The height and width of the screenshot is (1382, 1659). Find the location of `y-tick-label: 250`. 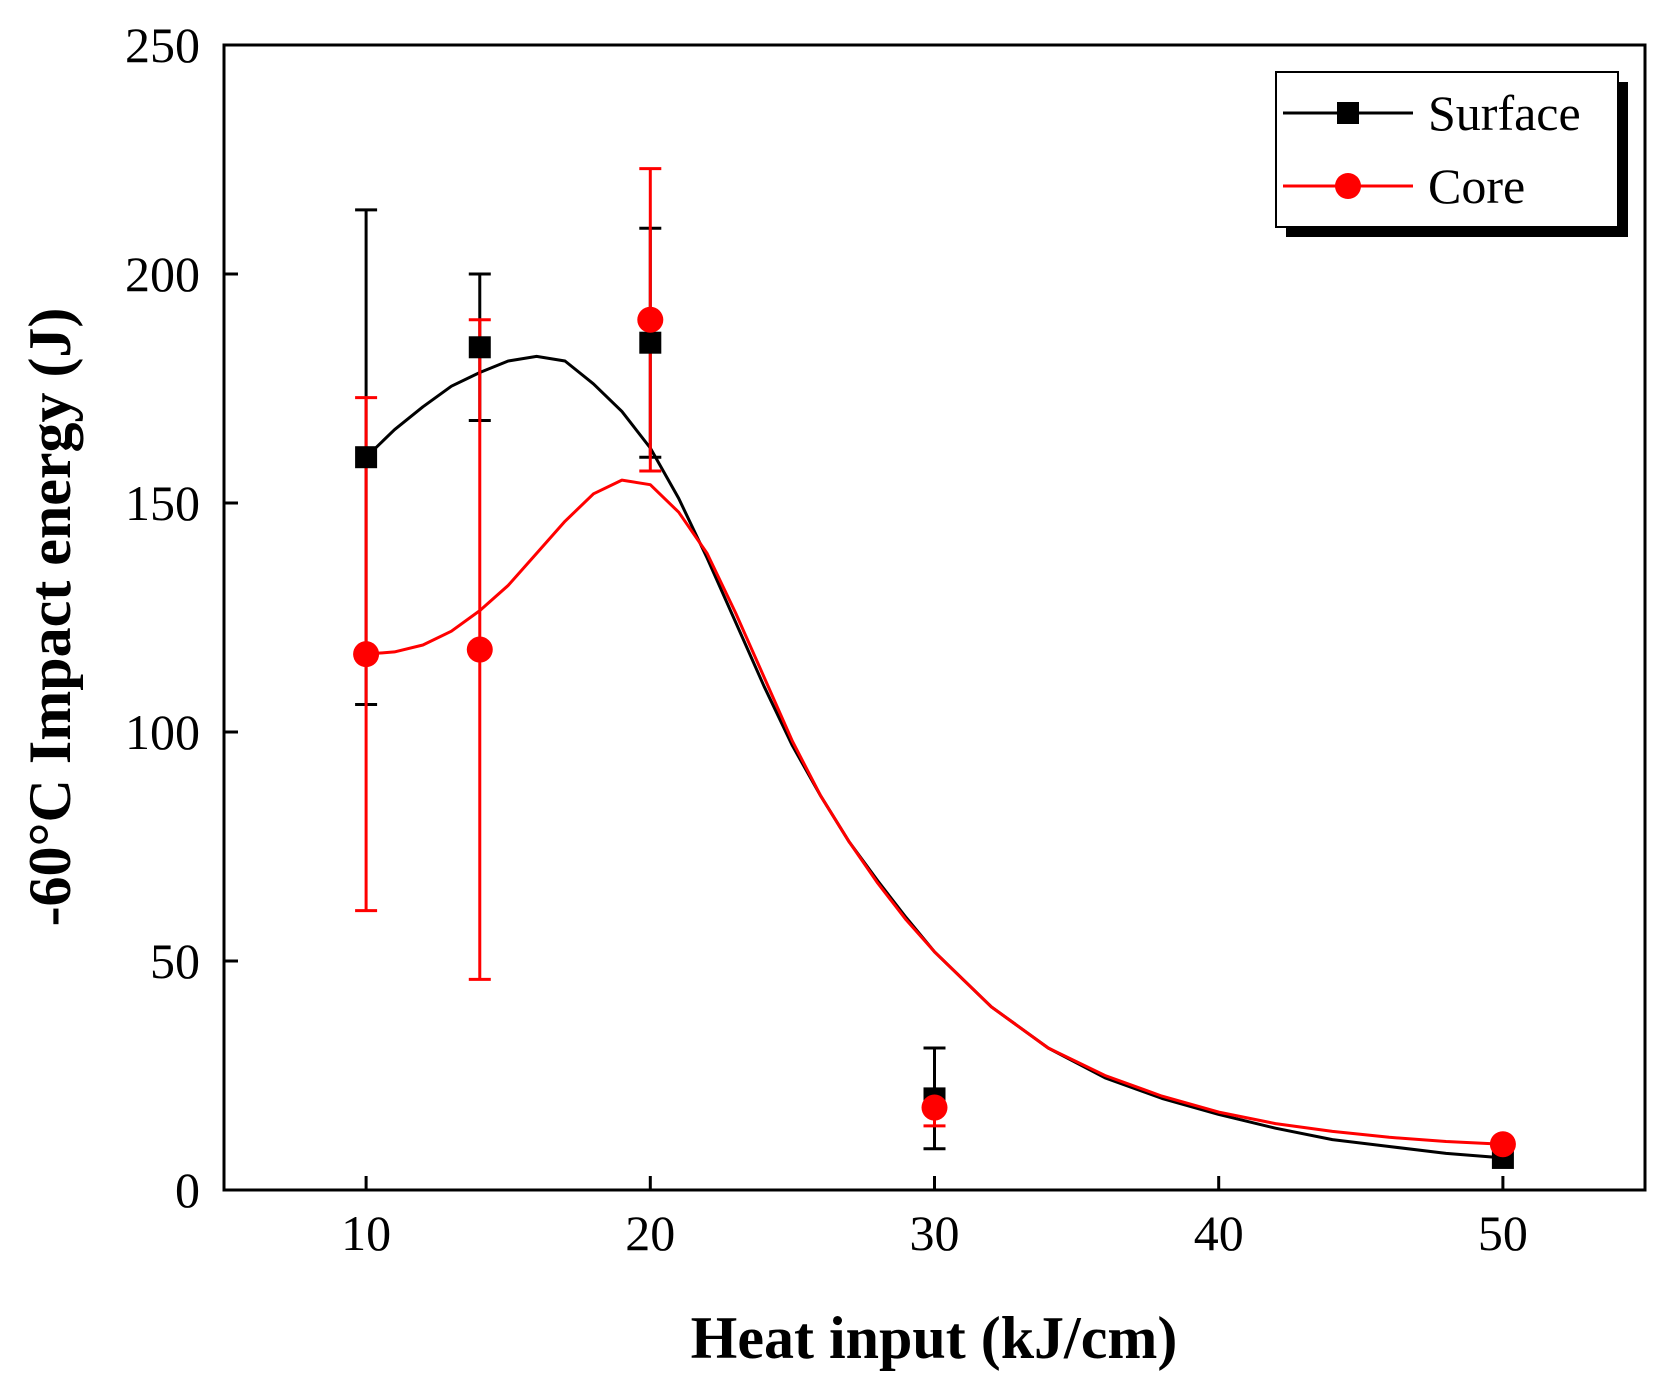

y-tick-label: 250 is located at coordinates (162, 45).